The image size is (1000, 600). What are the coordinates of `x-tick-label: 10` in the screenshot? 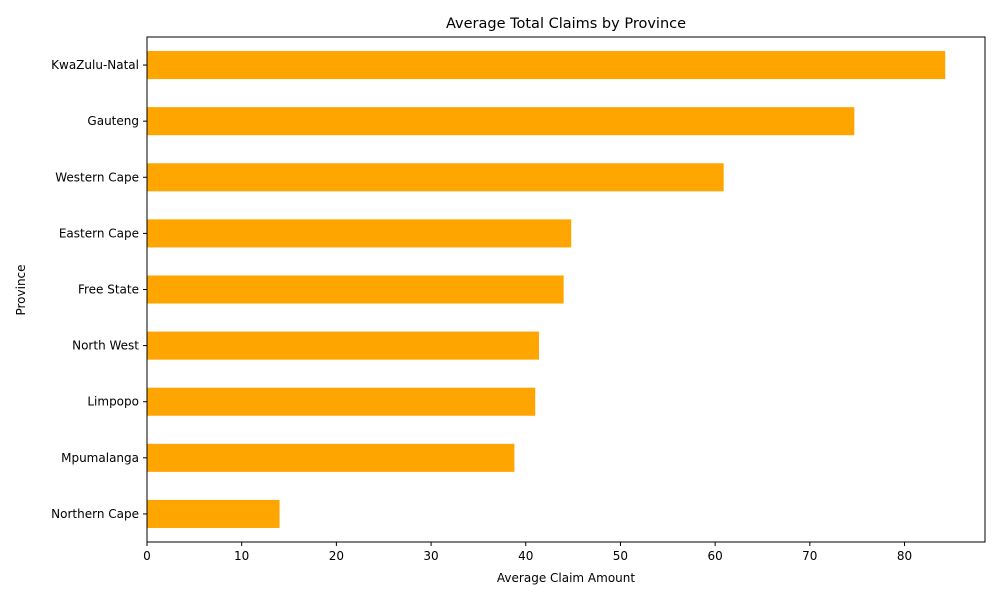 It's located at (241, 556).